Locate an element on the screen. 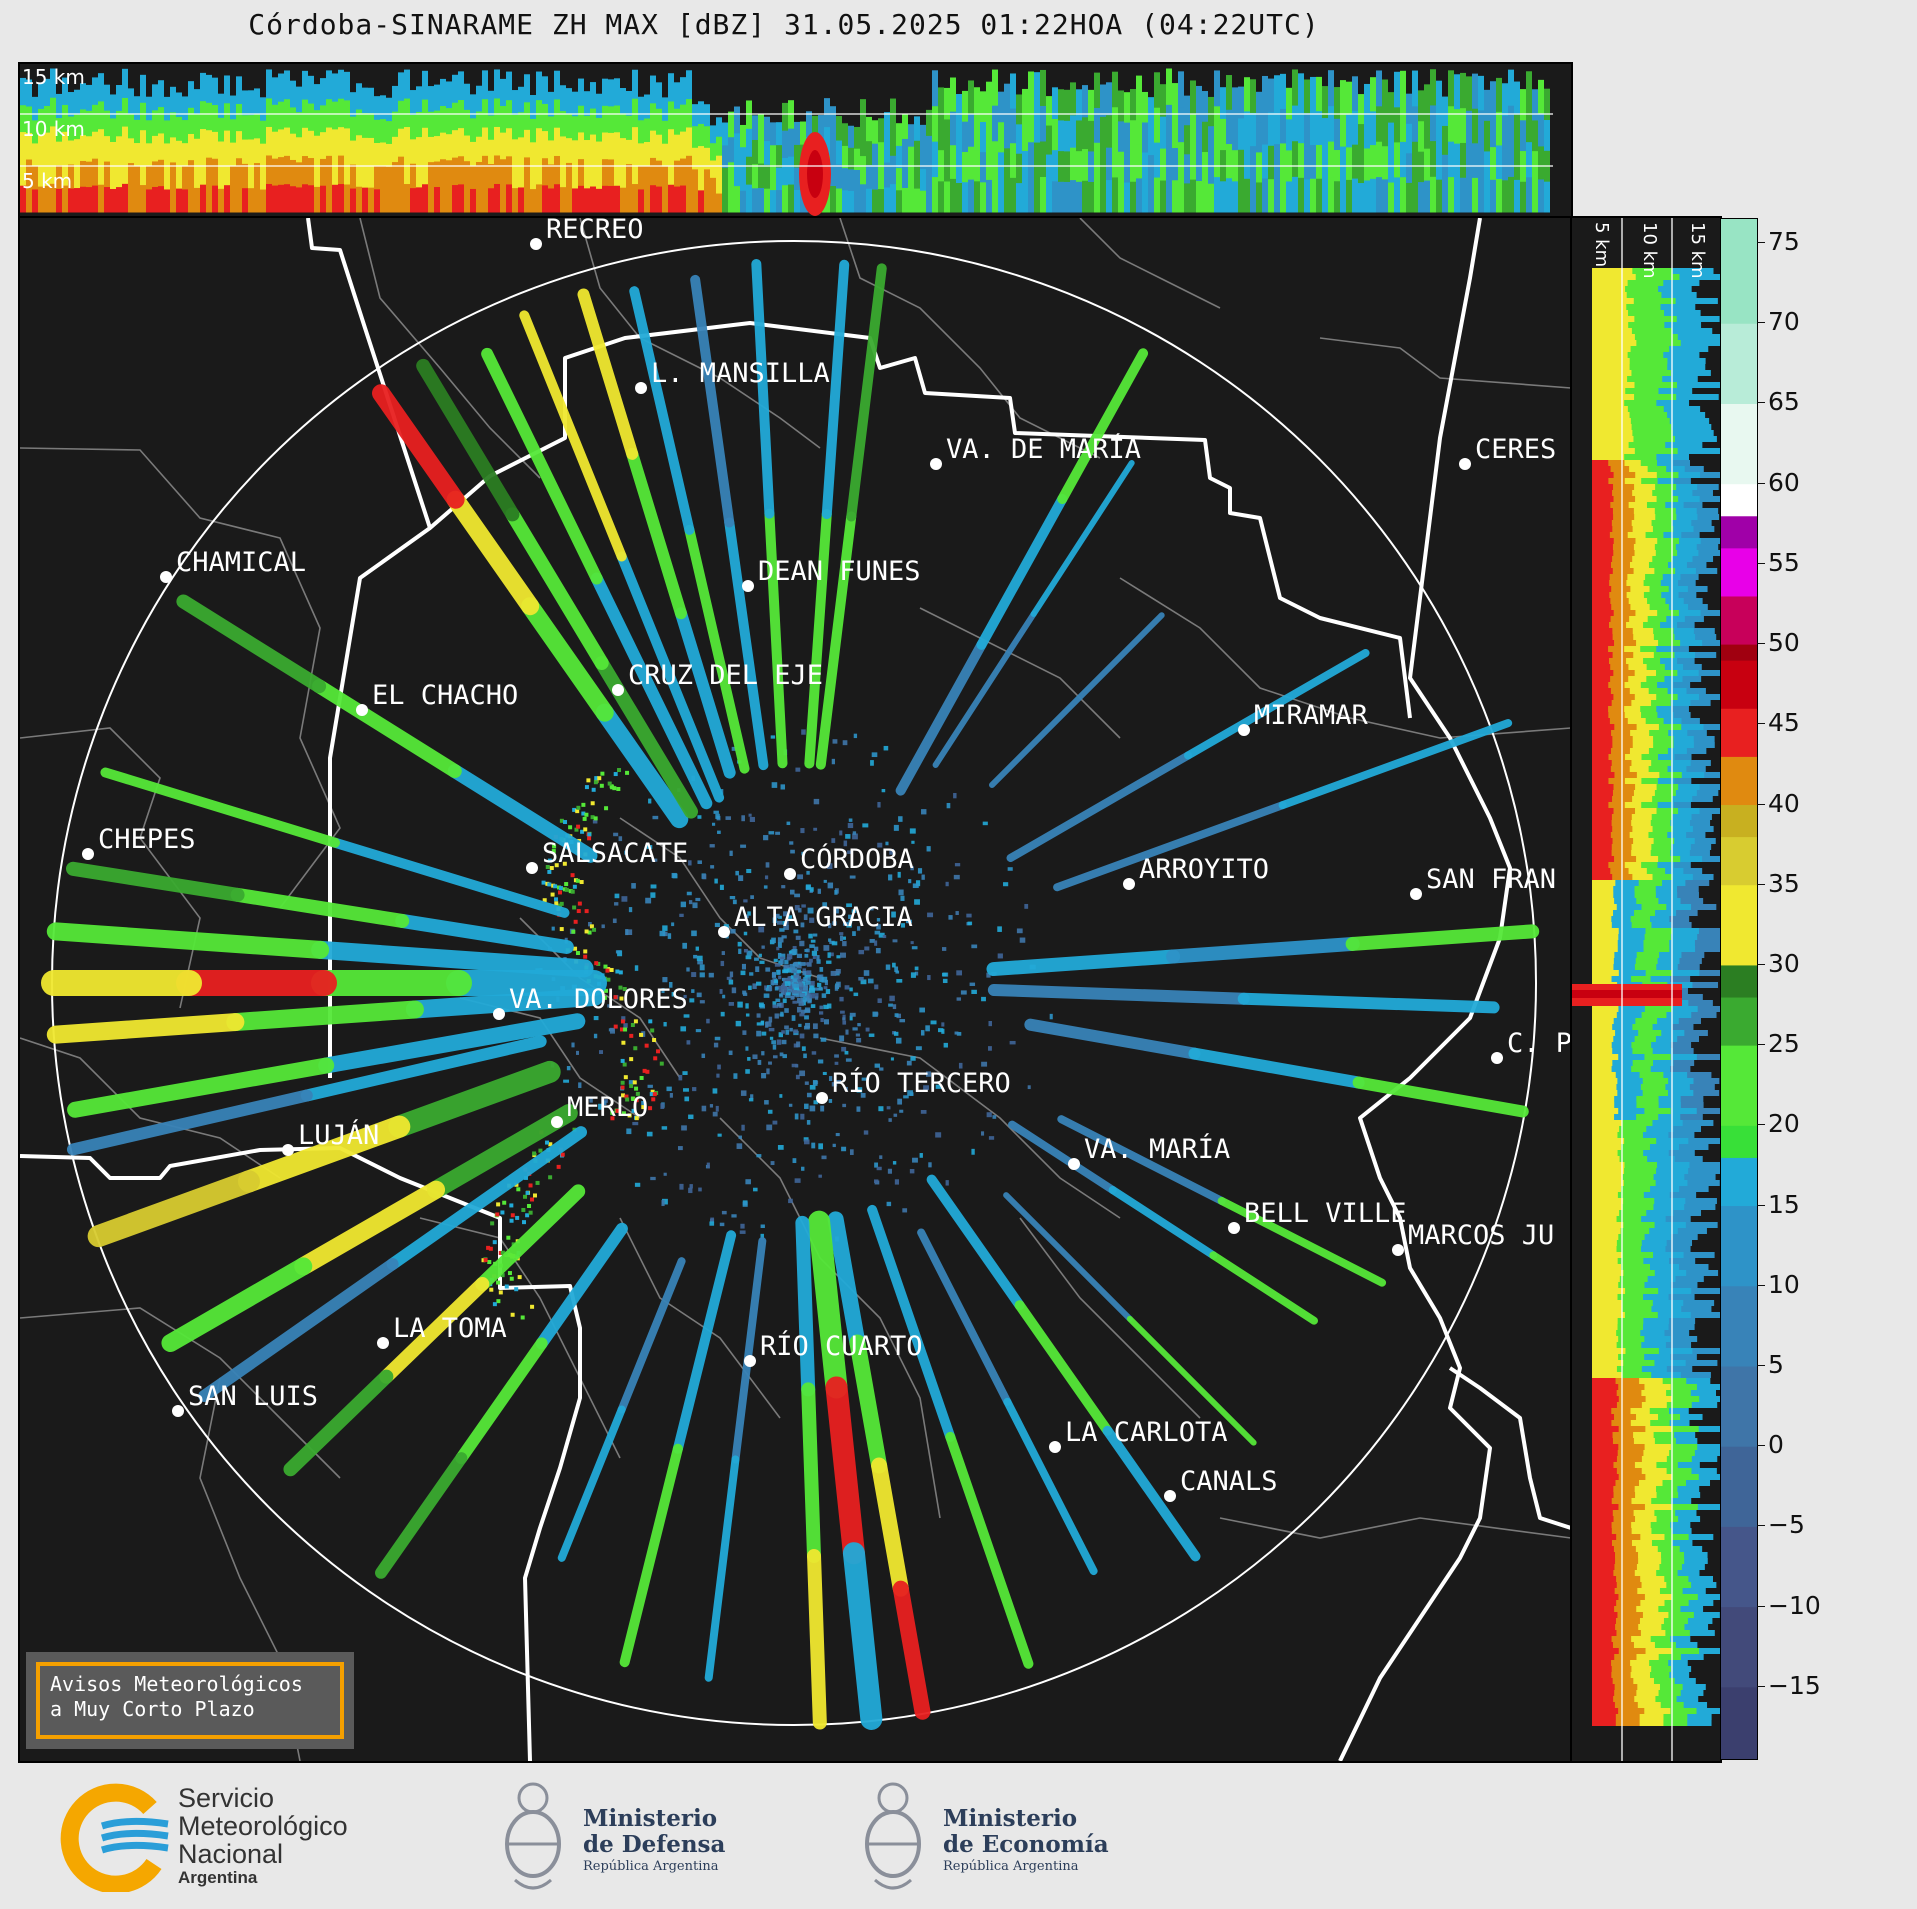  city-marker: SAN LUIS is located at coordinates (245, 1399).